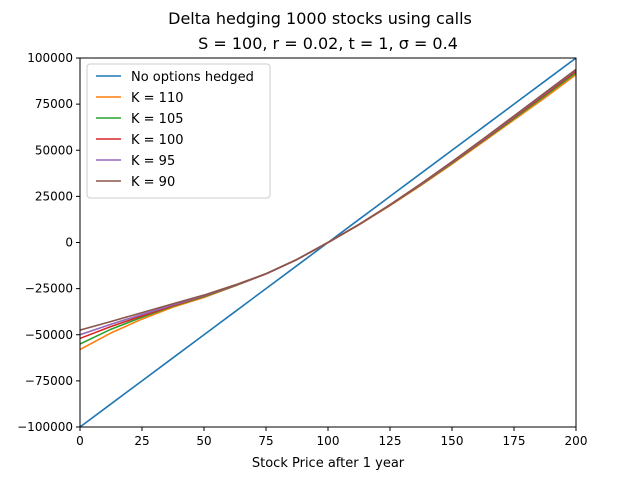 The height and width of the screenshot is (480, 640). What do you see at coordinates (54, 150) in the screenshot?
I see `y-tick-label: 50000` at bounding box center [54, 150].